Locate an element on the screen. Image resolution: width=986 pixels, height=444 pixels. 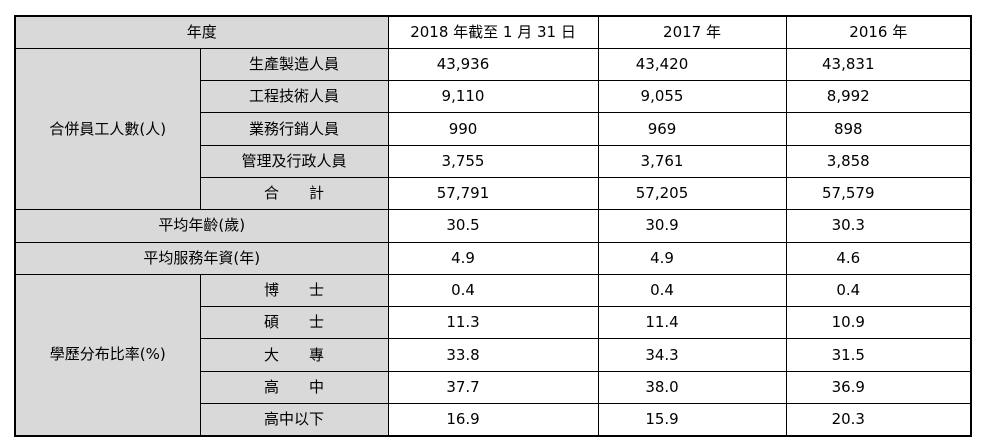
table-row: 平均服務年資(年) 4.9 4.9 4.6 is located at coordinates (493, 258).